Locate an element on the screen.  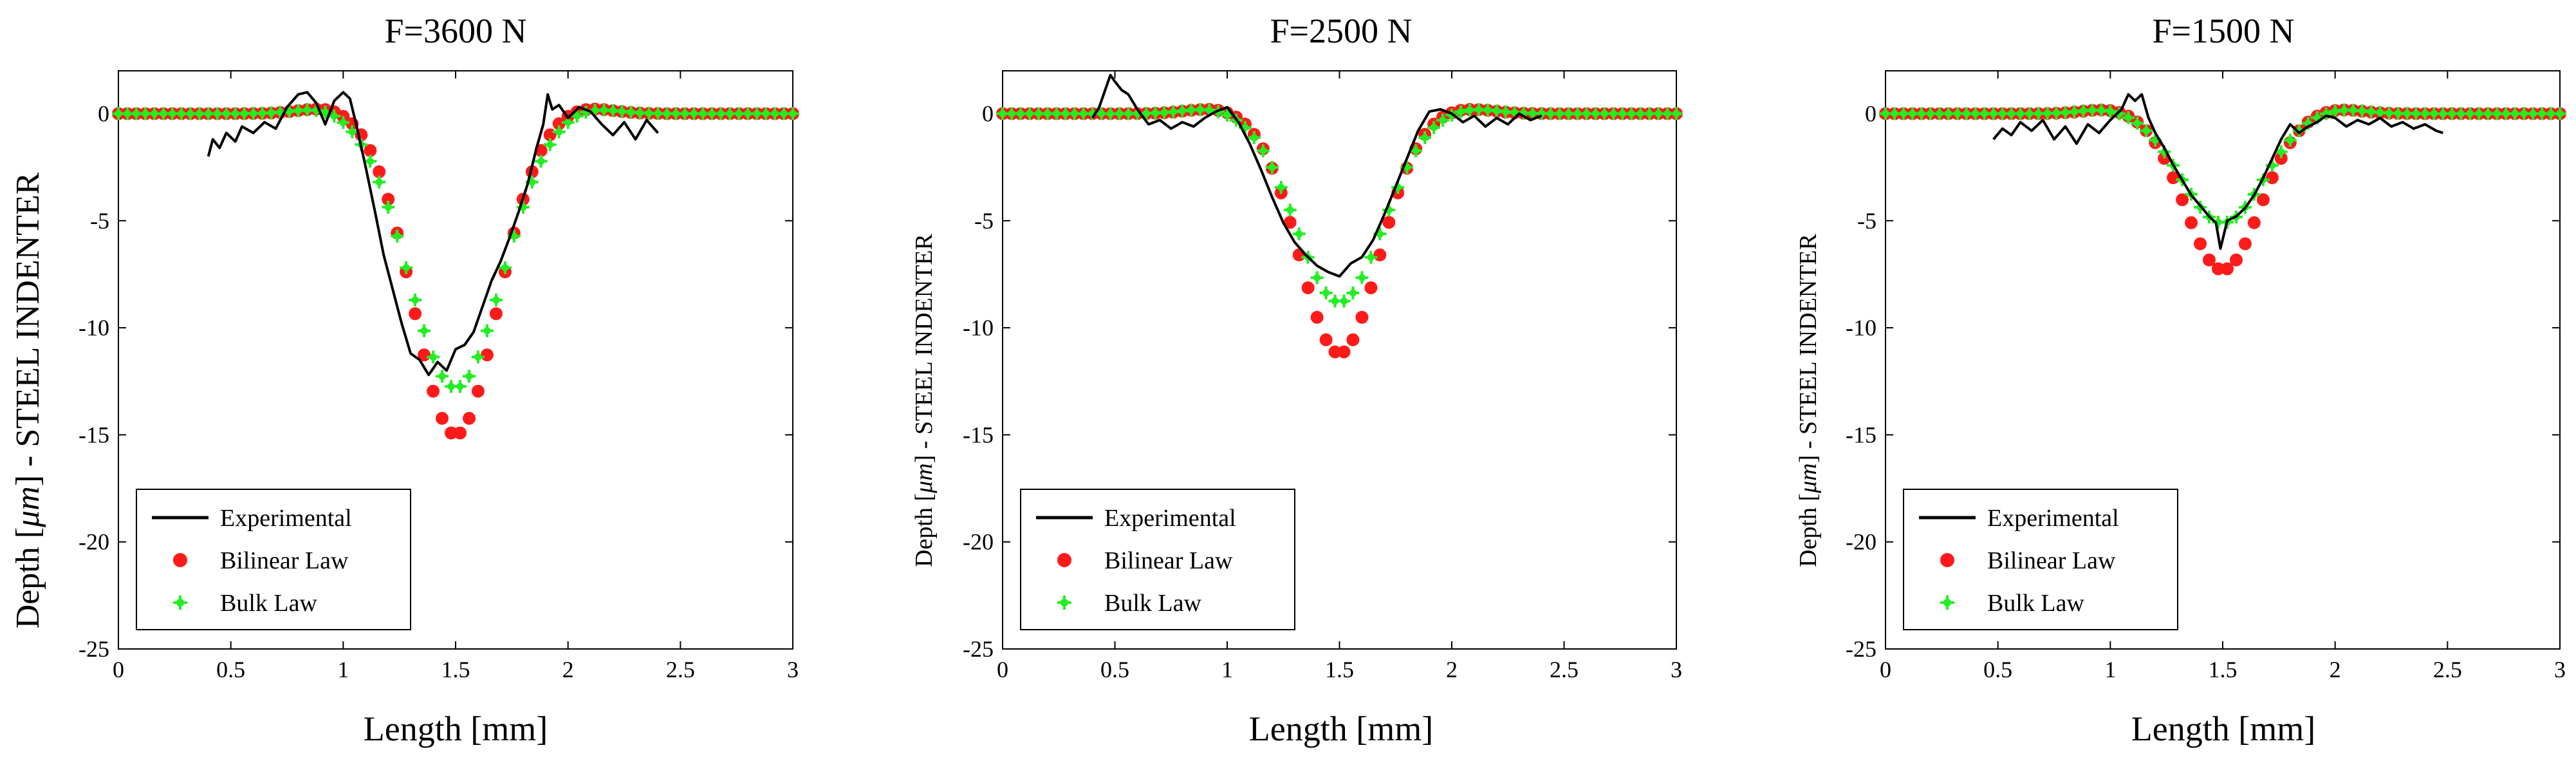
panel-3-ylabel-text: Depth [ is located at coordinates (1809, 530).